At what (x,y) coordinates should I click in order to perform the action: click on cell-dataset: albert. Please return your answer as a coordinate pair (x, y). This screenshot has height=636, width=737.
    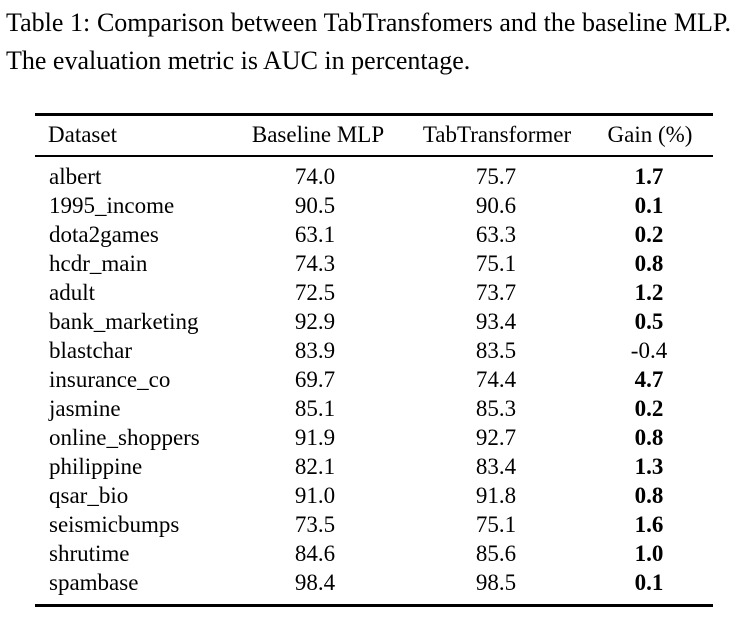
    Looking at the image, I should click on (75, 176).